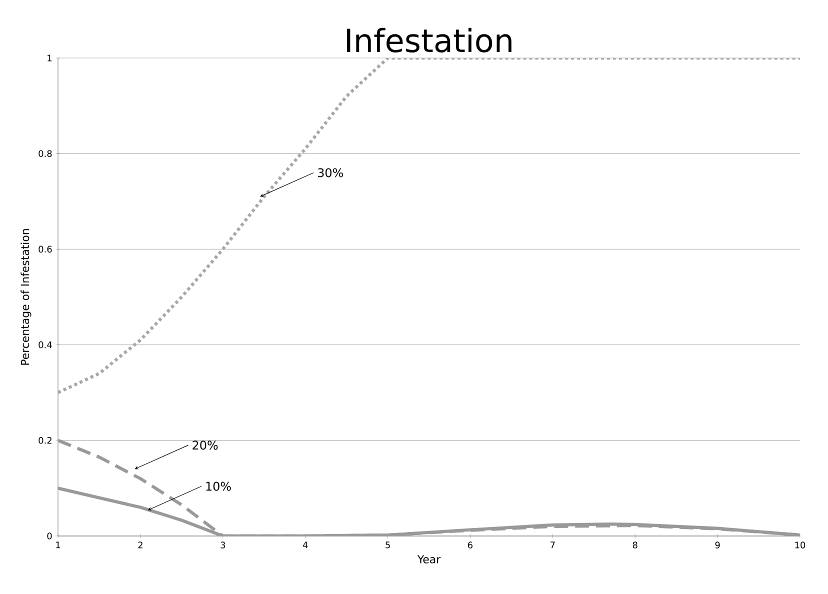  I want to click on y-tick-label: 0, so click(49, 536).